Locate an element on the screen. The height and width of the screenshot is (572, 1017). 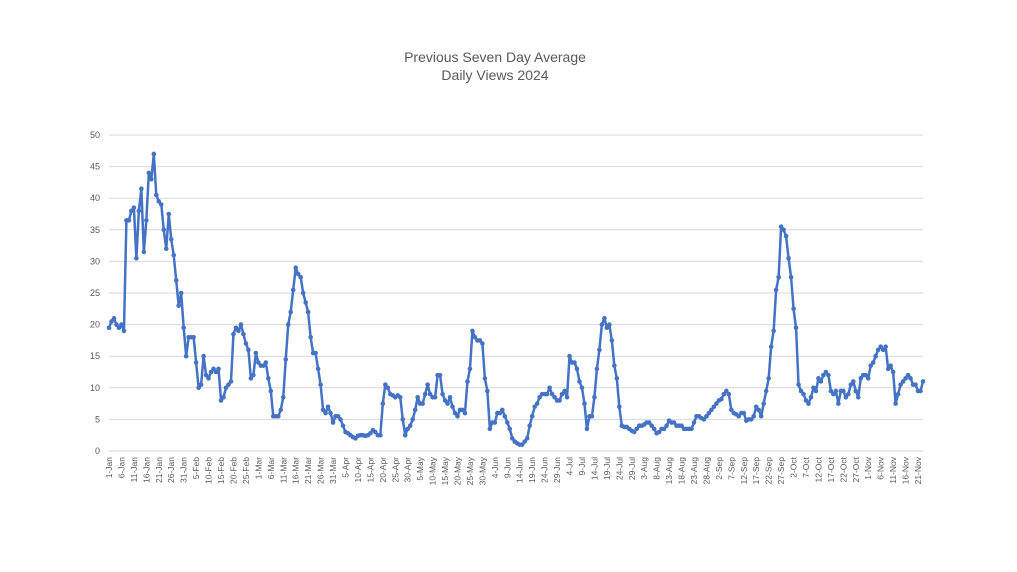
x-tick-label: 22-Sep is located at coordinates (769, 471).